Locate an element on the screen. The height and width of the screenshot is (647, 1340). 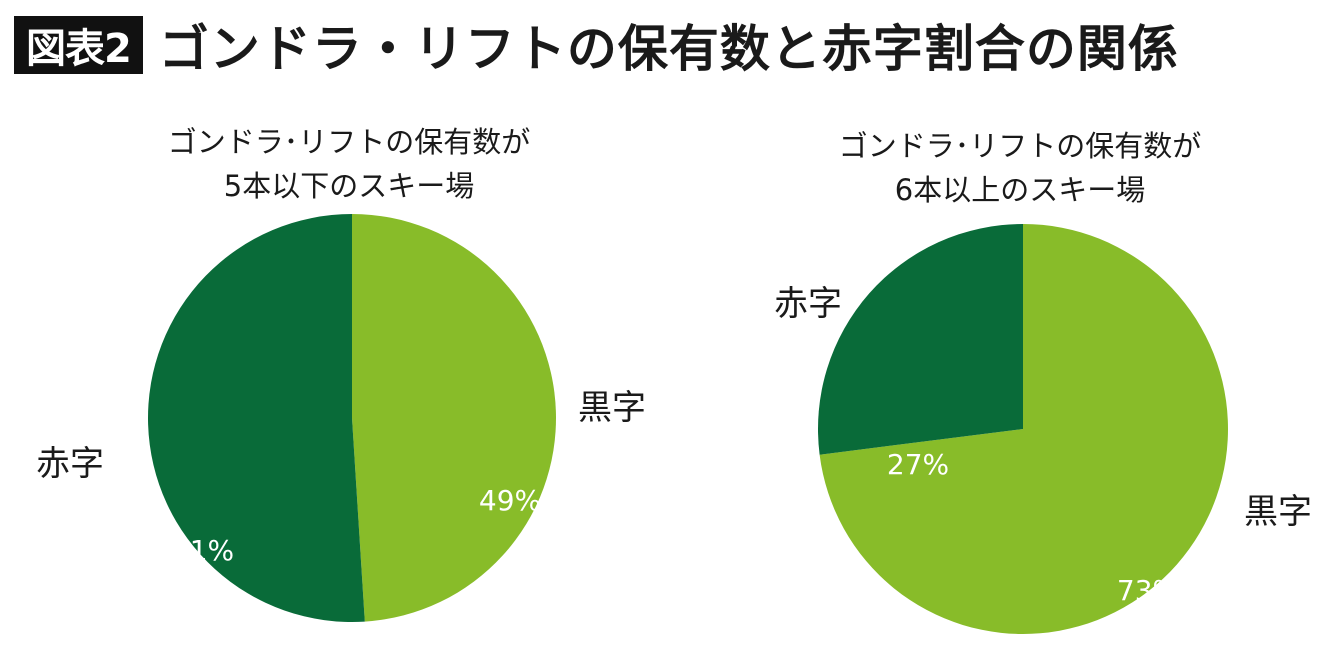
chart-title-line-2: 6本以上のスキー場 is located at coordinates (1020, 190).